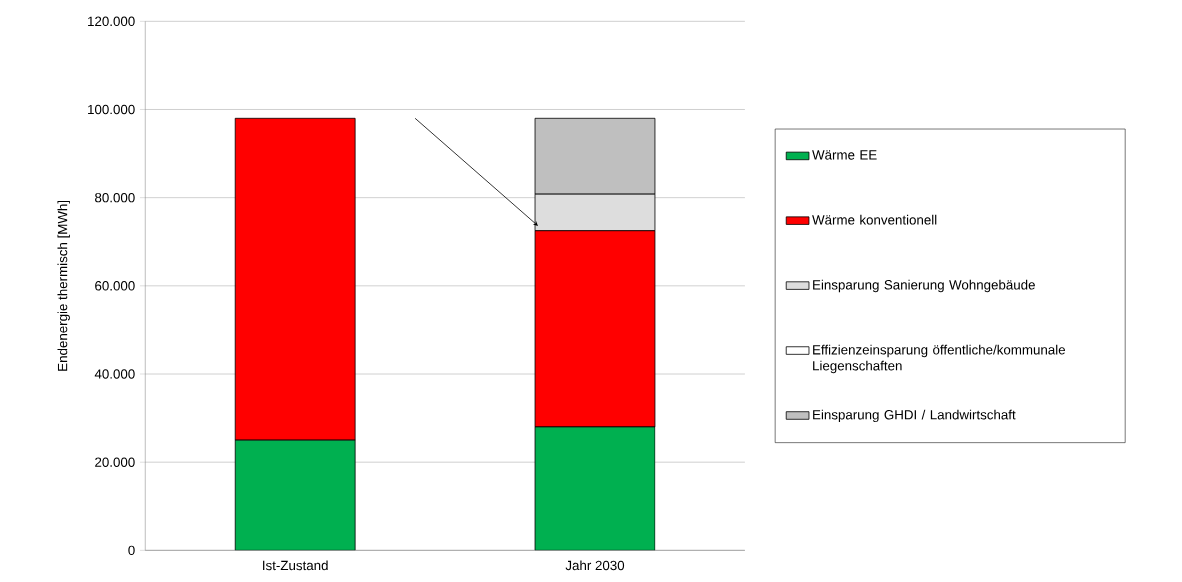 This screenshot has height=582, width=1182. Describe the element at coordinates (111, 109) in the screenshot. I see `y-tick-label: 100.000` at that location.